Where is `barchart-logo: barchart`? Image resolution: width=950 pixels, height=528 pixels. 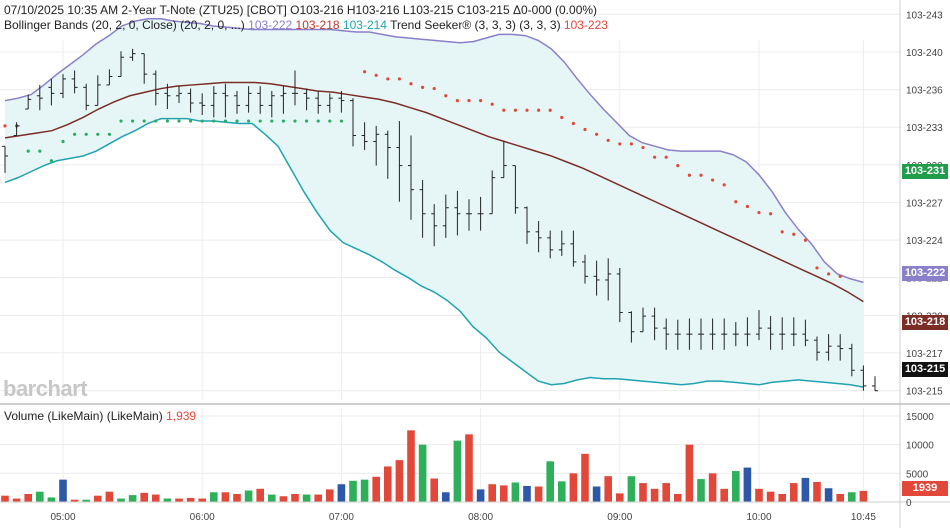
barchart-logo: barchart is located at coordinates (45, 388).